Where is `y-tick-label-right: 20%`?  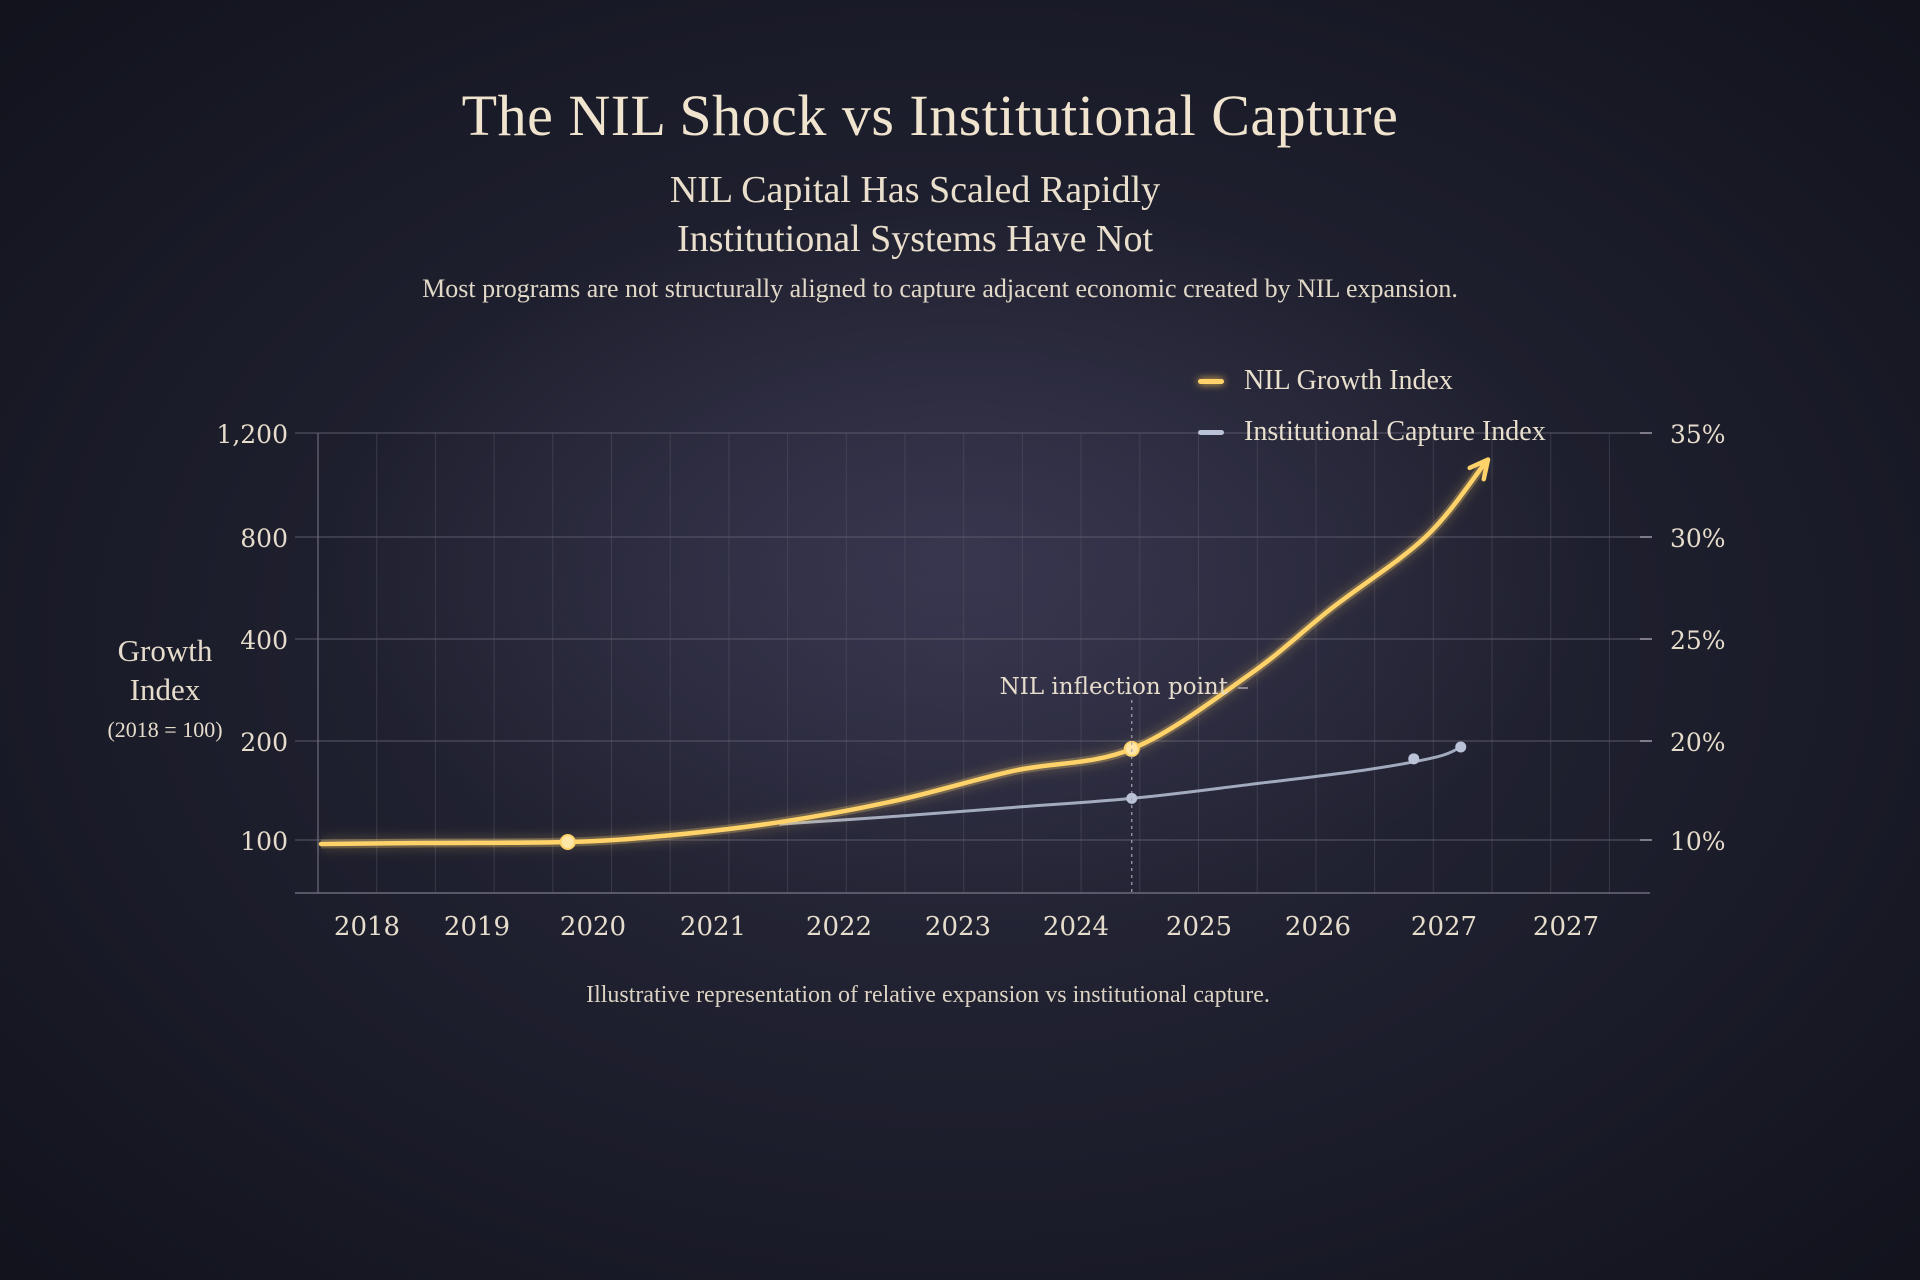
y-tick-label-right: 20% is located at coordinates (1698, 742).